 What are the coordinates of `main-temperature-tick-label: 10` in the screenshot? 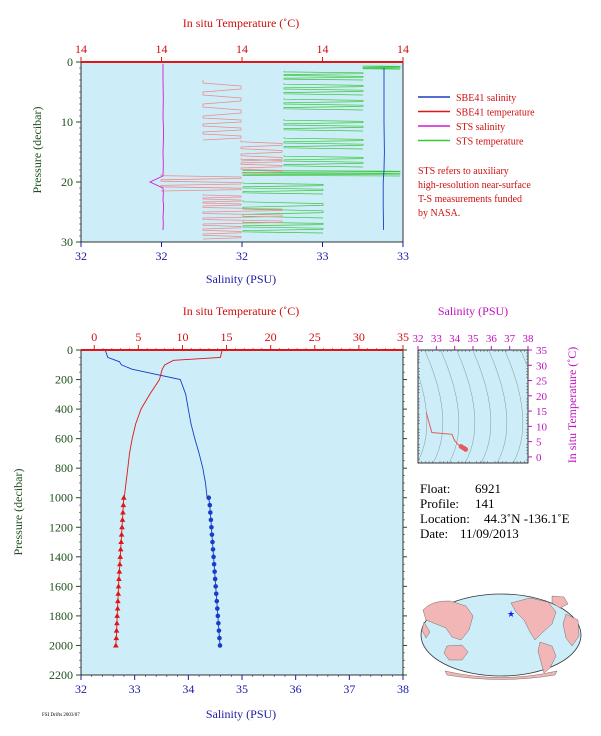 It's located at (182, 337).